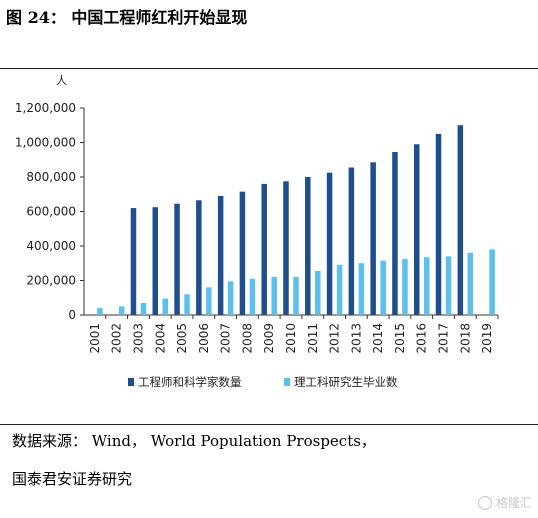 The image size is (538, 518). Describe the element at coordinates (138, 338) in the screenshot. I see `x-tick-label: 2003` at that location.